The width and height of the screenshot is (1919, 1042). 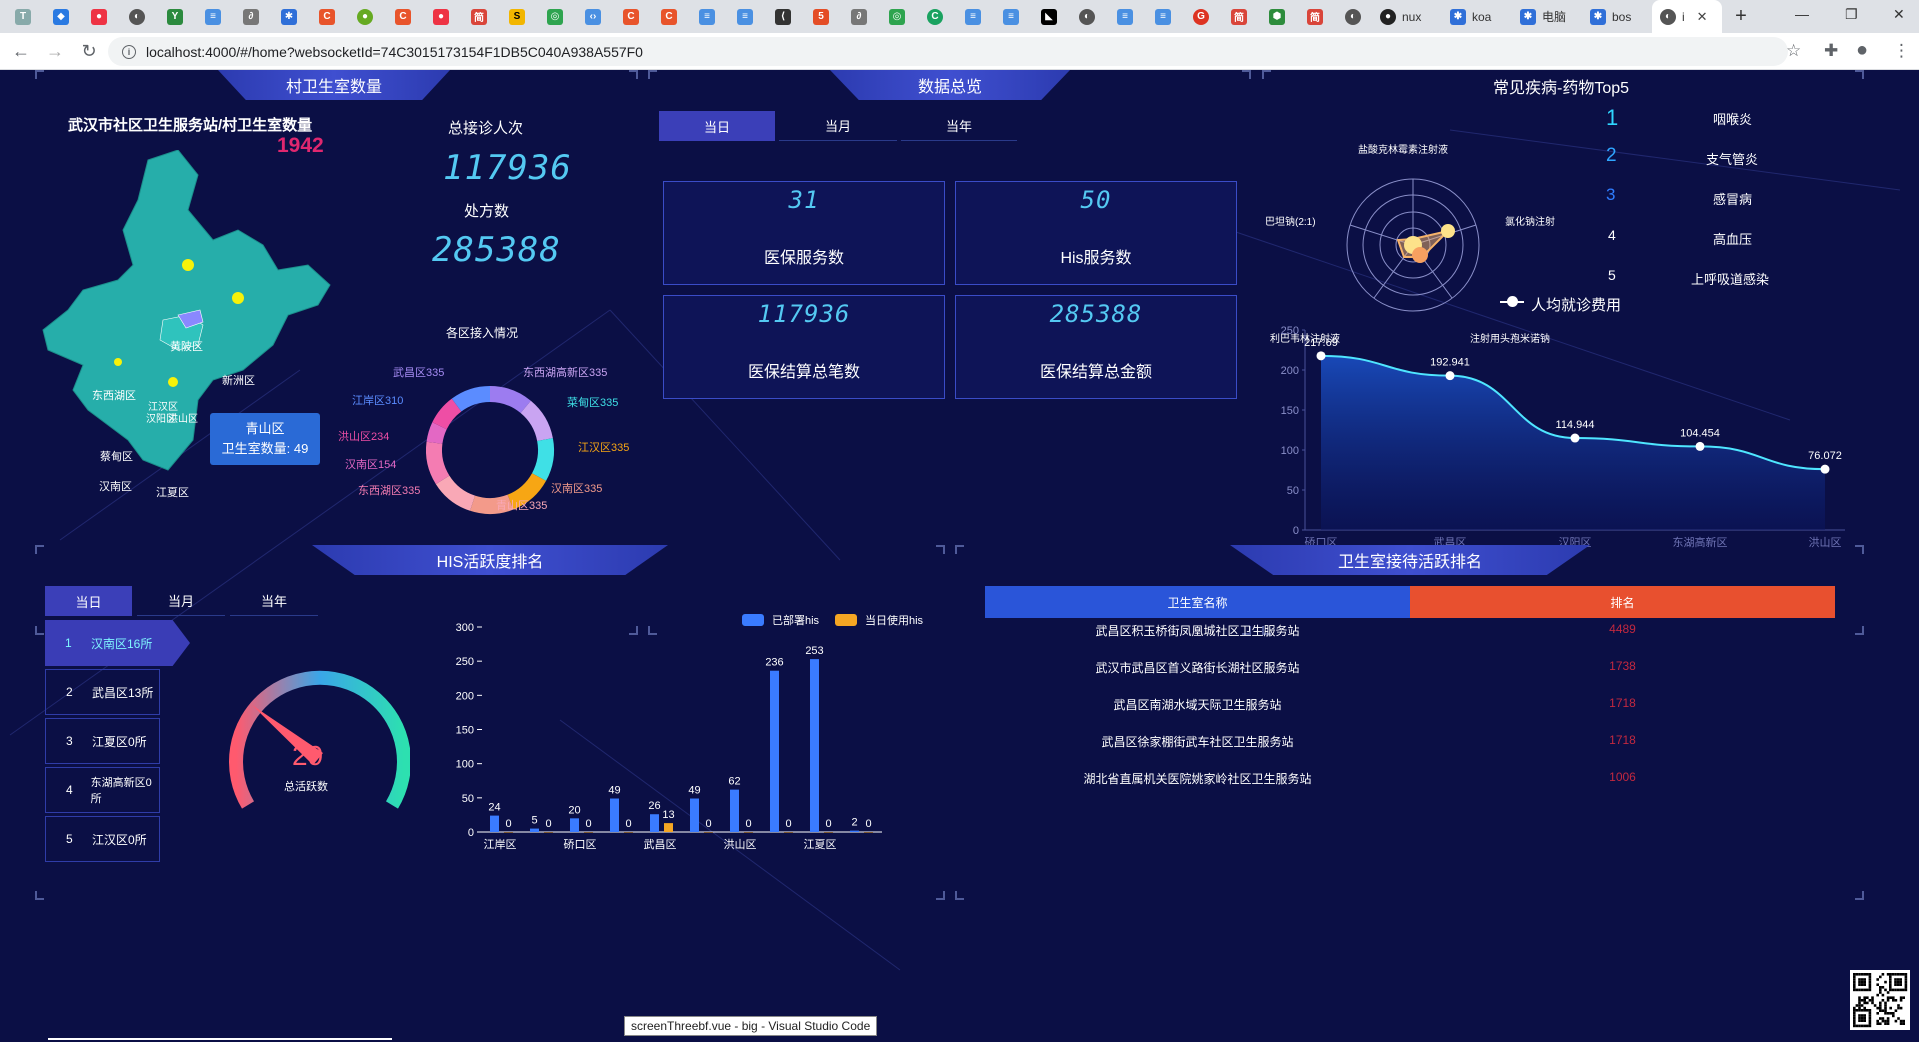 What do you see at coordinates (1700, 446) in the screenshot?
I see `data-point` at bounding box center [1700, 446].